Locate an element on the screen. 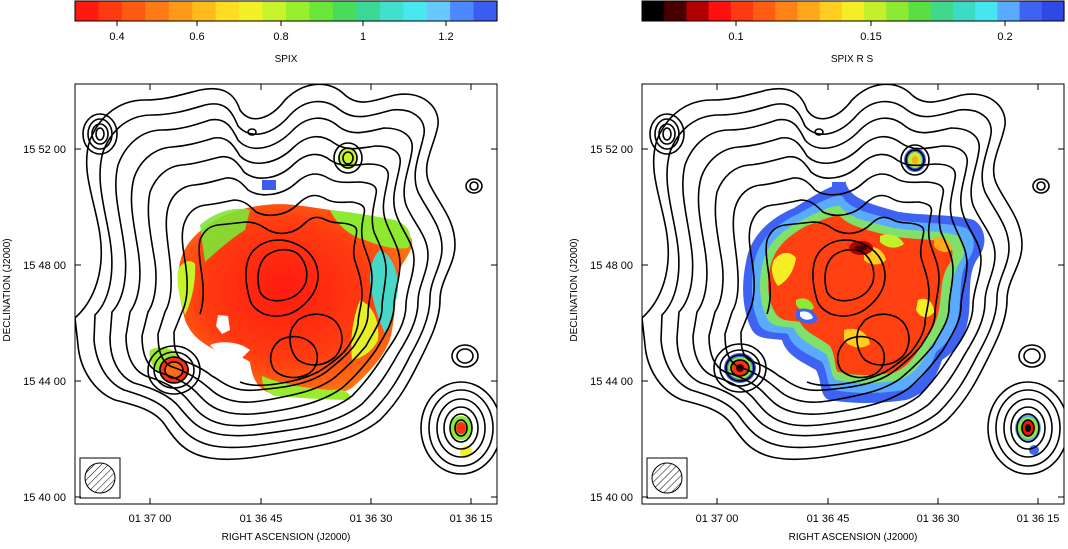  colorbar-tick-label: 0.4 is located at coordinates (116, 37).